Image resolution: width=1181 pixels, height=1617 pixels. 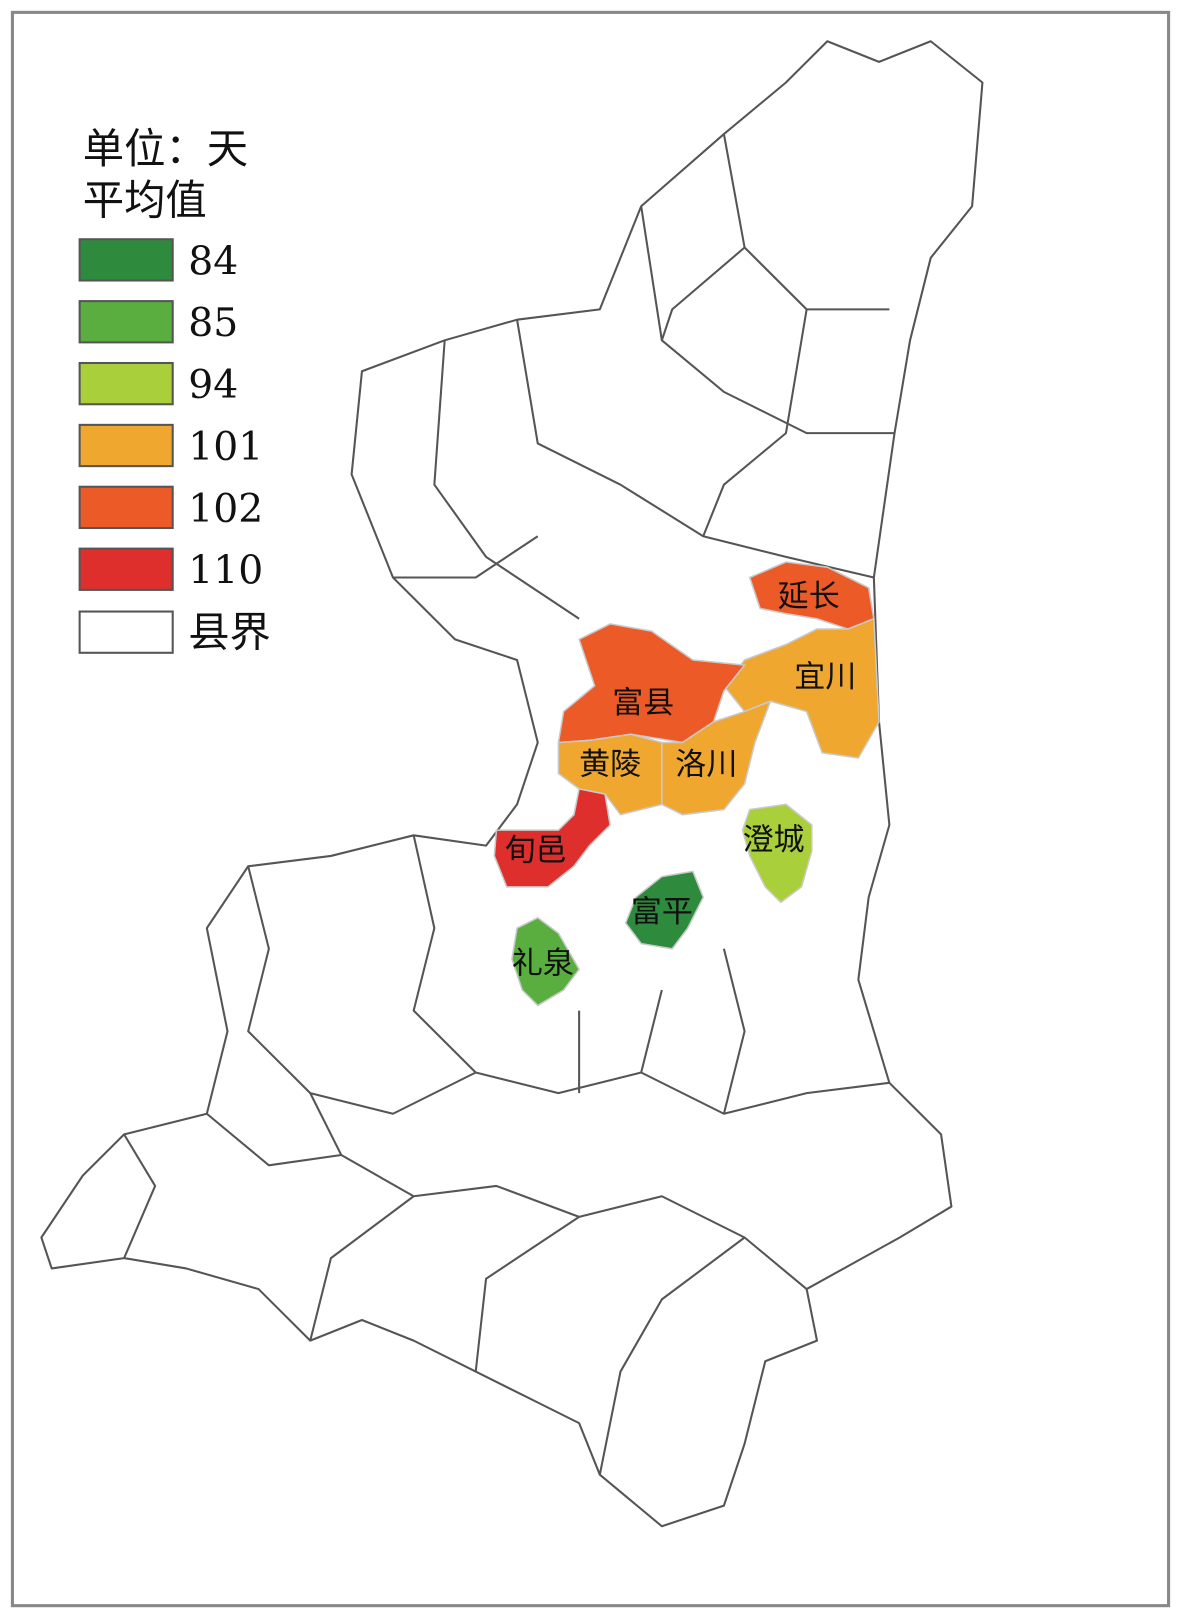 I want to click on region-label: 富平, so click(x=662, y=912).